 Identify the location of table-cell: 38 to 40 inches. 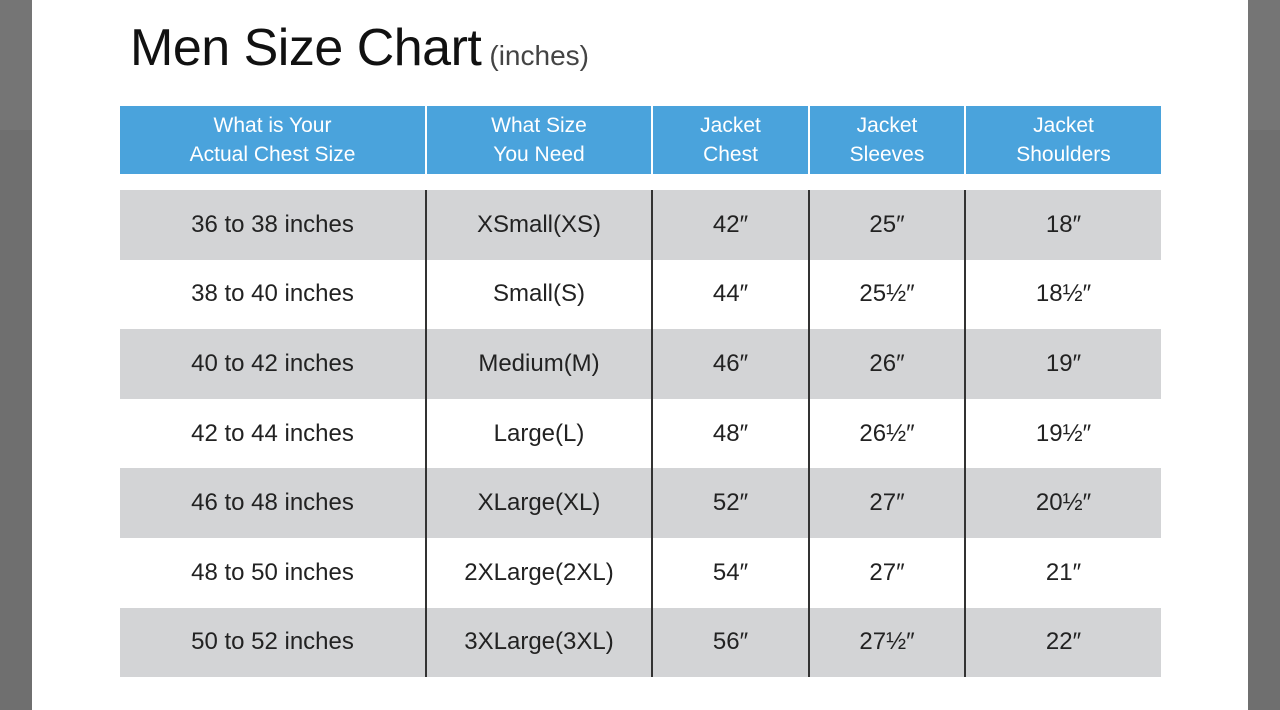
(272, 294).